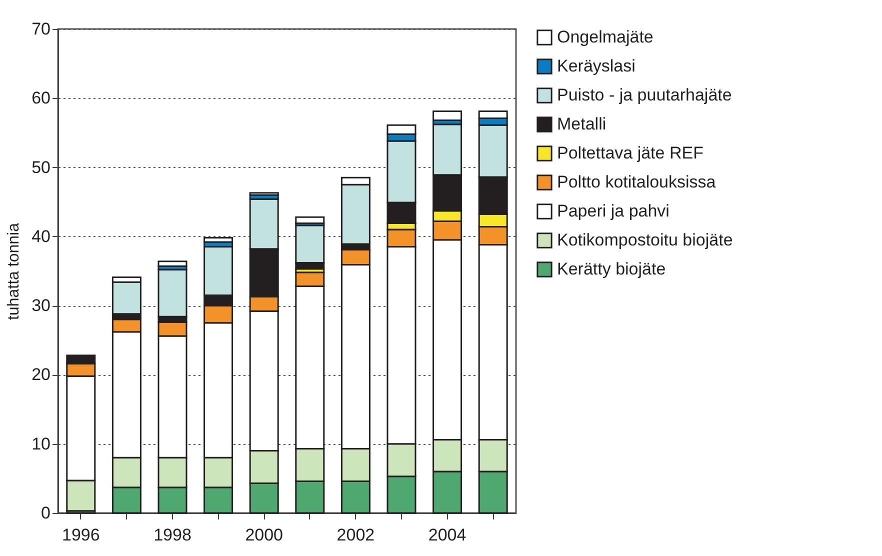  I want to click on y-tick-label: 70, so click(41, 29).